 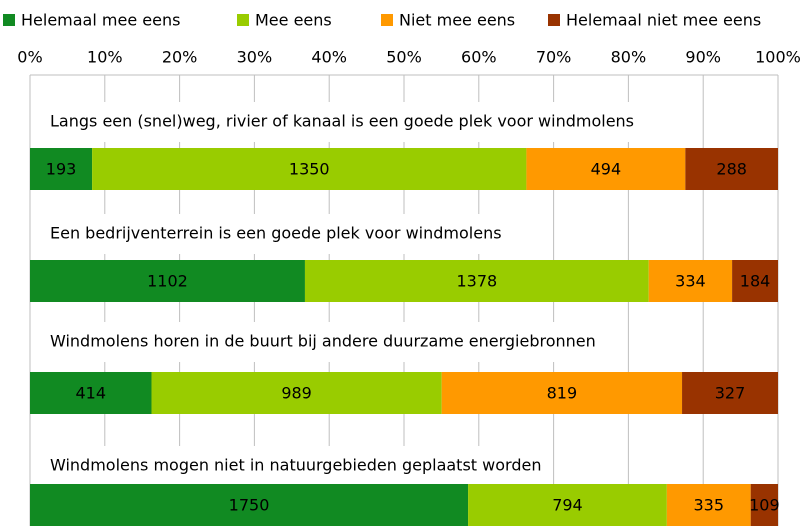 I want to click on x-tick-label: 60%, so click(x=479, y=57).